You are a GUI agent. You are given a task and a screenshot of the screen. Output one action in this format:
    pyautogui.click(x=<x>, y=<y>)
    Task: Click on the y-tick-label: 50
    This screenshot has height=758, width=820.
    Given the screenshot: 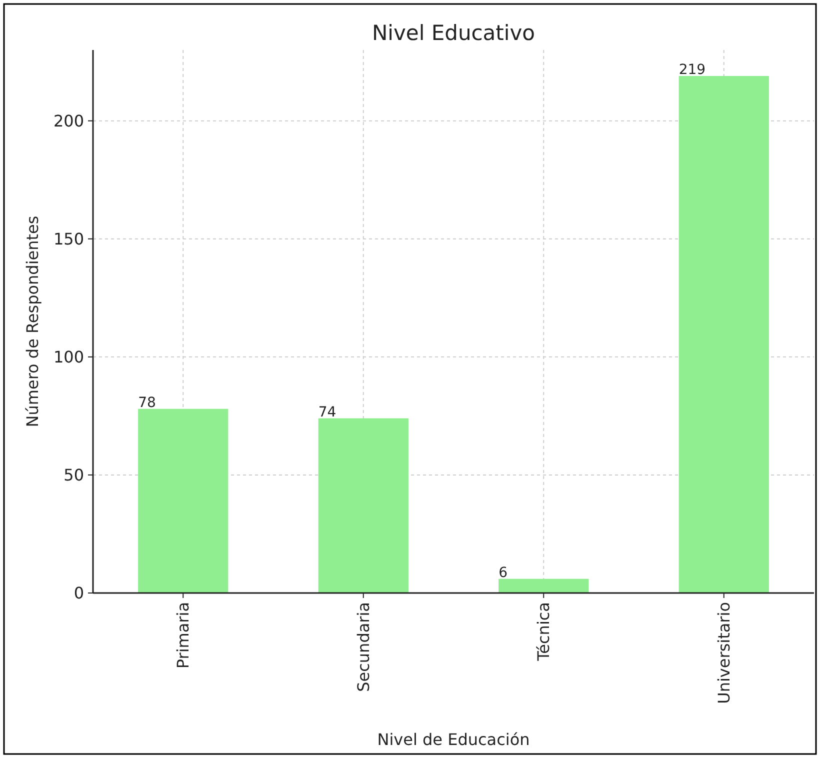 What is the action you would take?
    pyautogui.click(x=74, y=475)
    